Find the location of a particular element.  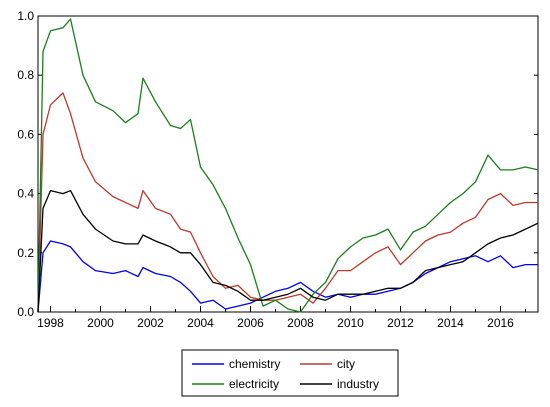

legend-label-chemistry: chemistry is located at coordinates (254, 364).